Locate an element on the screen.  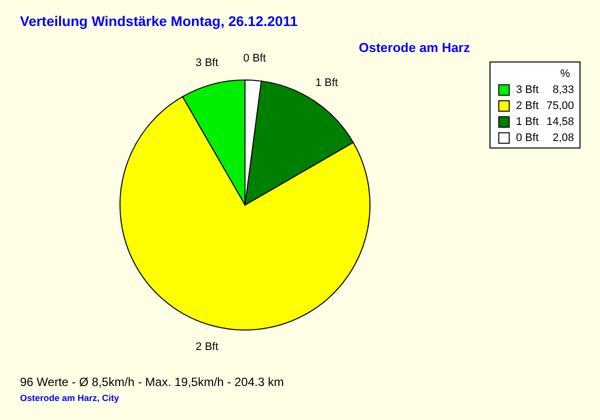
legend-label: 3 Bft is located at coordinates (527, 90).